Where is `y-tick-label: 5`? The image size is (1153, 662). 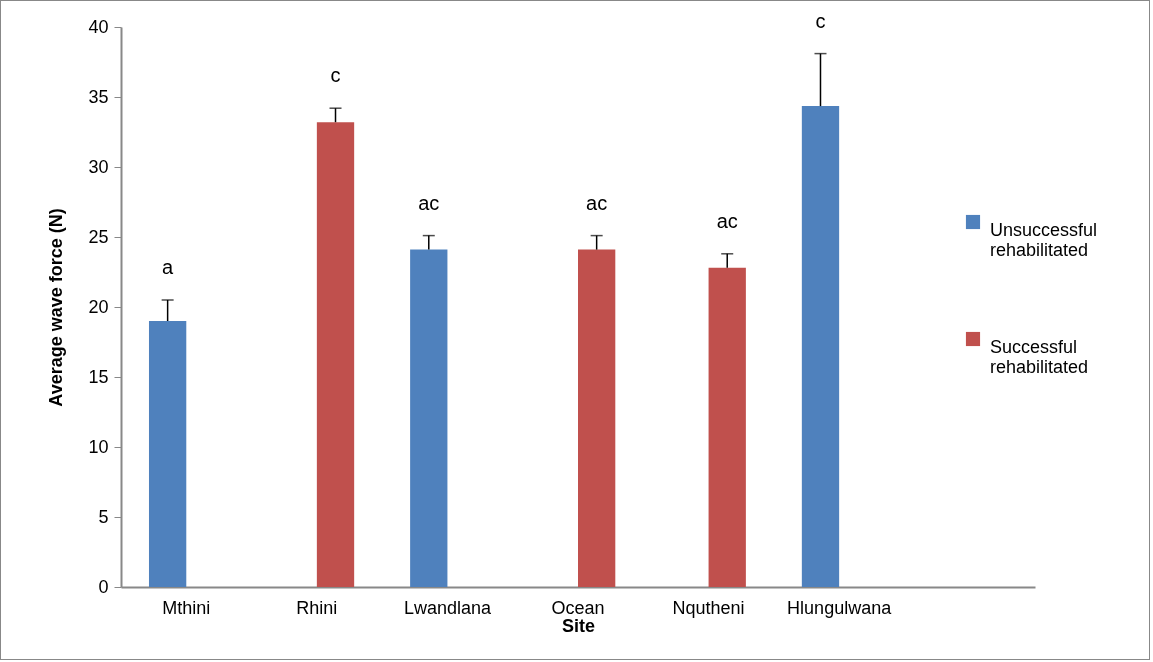 y-tick-label: 5 is located at coordinates (103, 516).